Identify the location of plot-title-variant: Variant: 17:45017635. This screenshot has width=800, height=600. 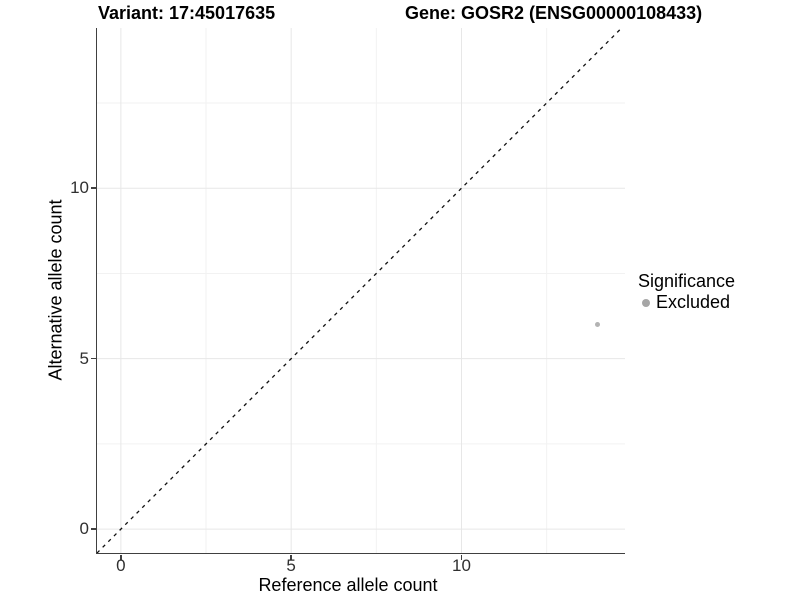
(187, 13).